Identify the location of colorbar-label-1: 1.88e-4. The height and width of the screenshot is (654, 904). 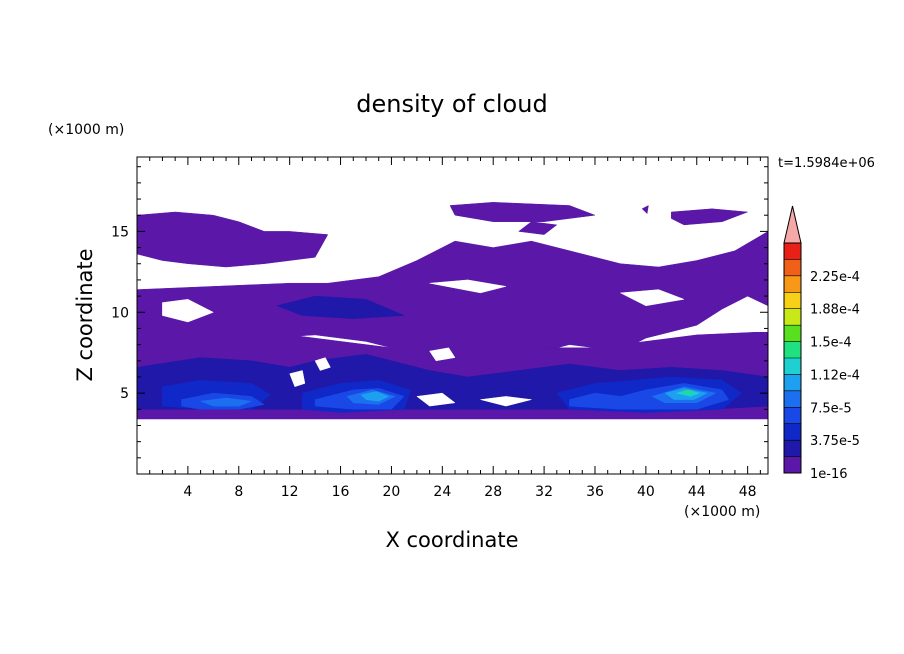
(835, 310).